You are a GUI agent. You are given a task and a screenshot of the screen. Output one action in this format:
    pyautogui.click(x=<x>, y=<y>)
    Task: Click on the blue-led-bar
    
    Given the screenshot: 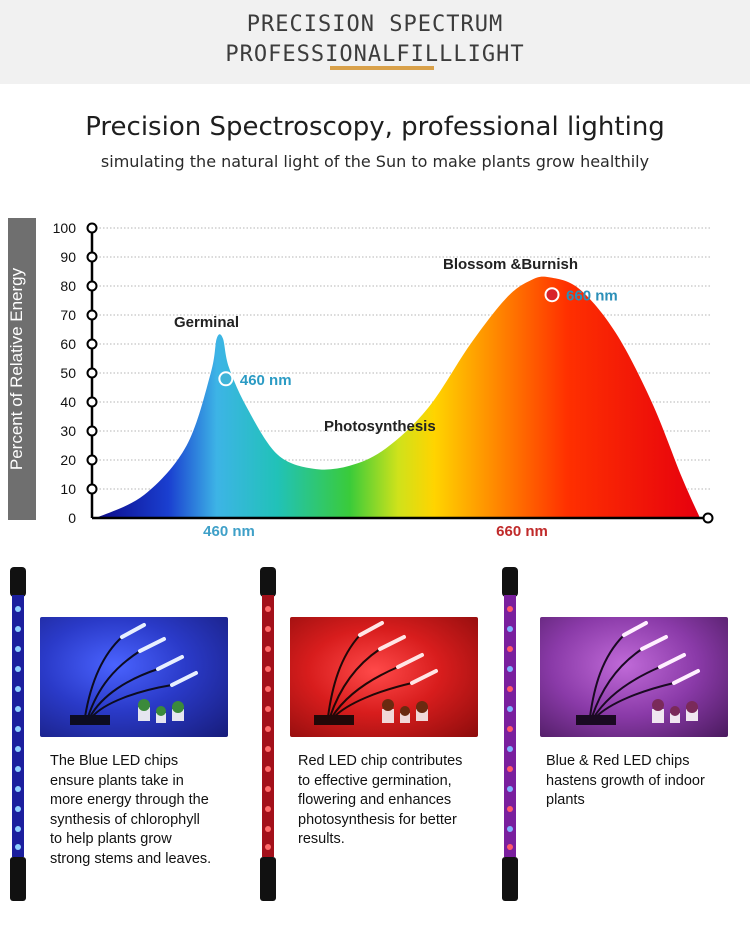 What is the action you would take?
    pyautogui.click(x=18, y=734)
    